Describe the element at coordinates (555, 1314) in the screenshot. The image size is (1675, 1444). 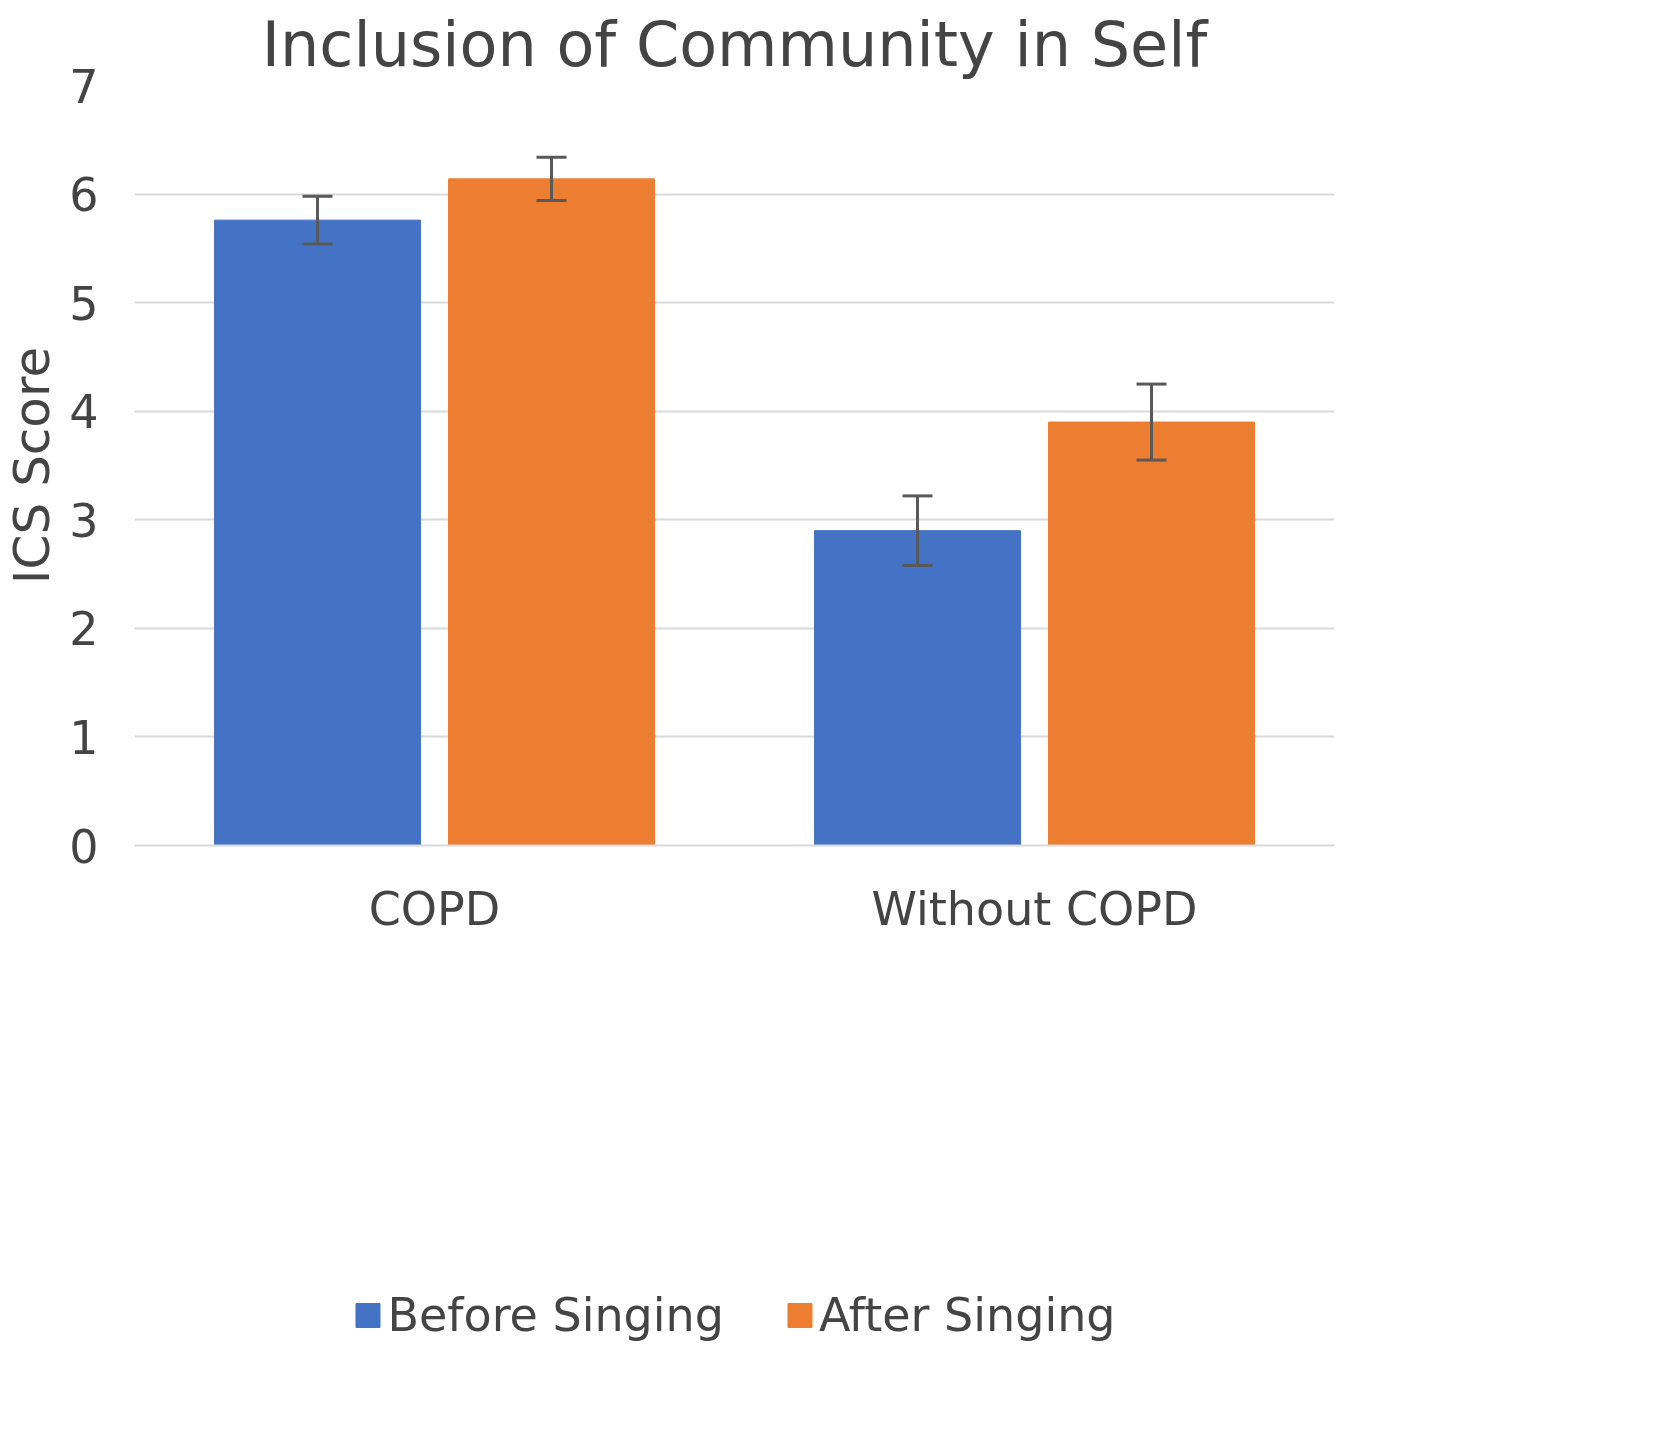
I see `legend-label: Before Singing` at that location.